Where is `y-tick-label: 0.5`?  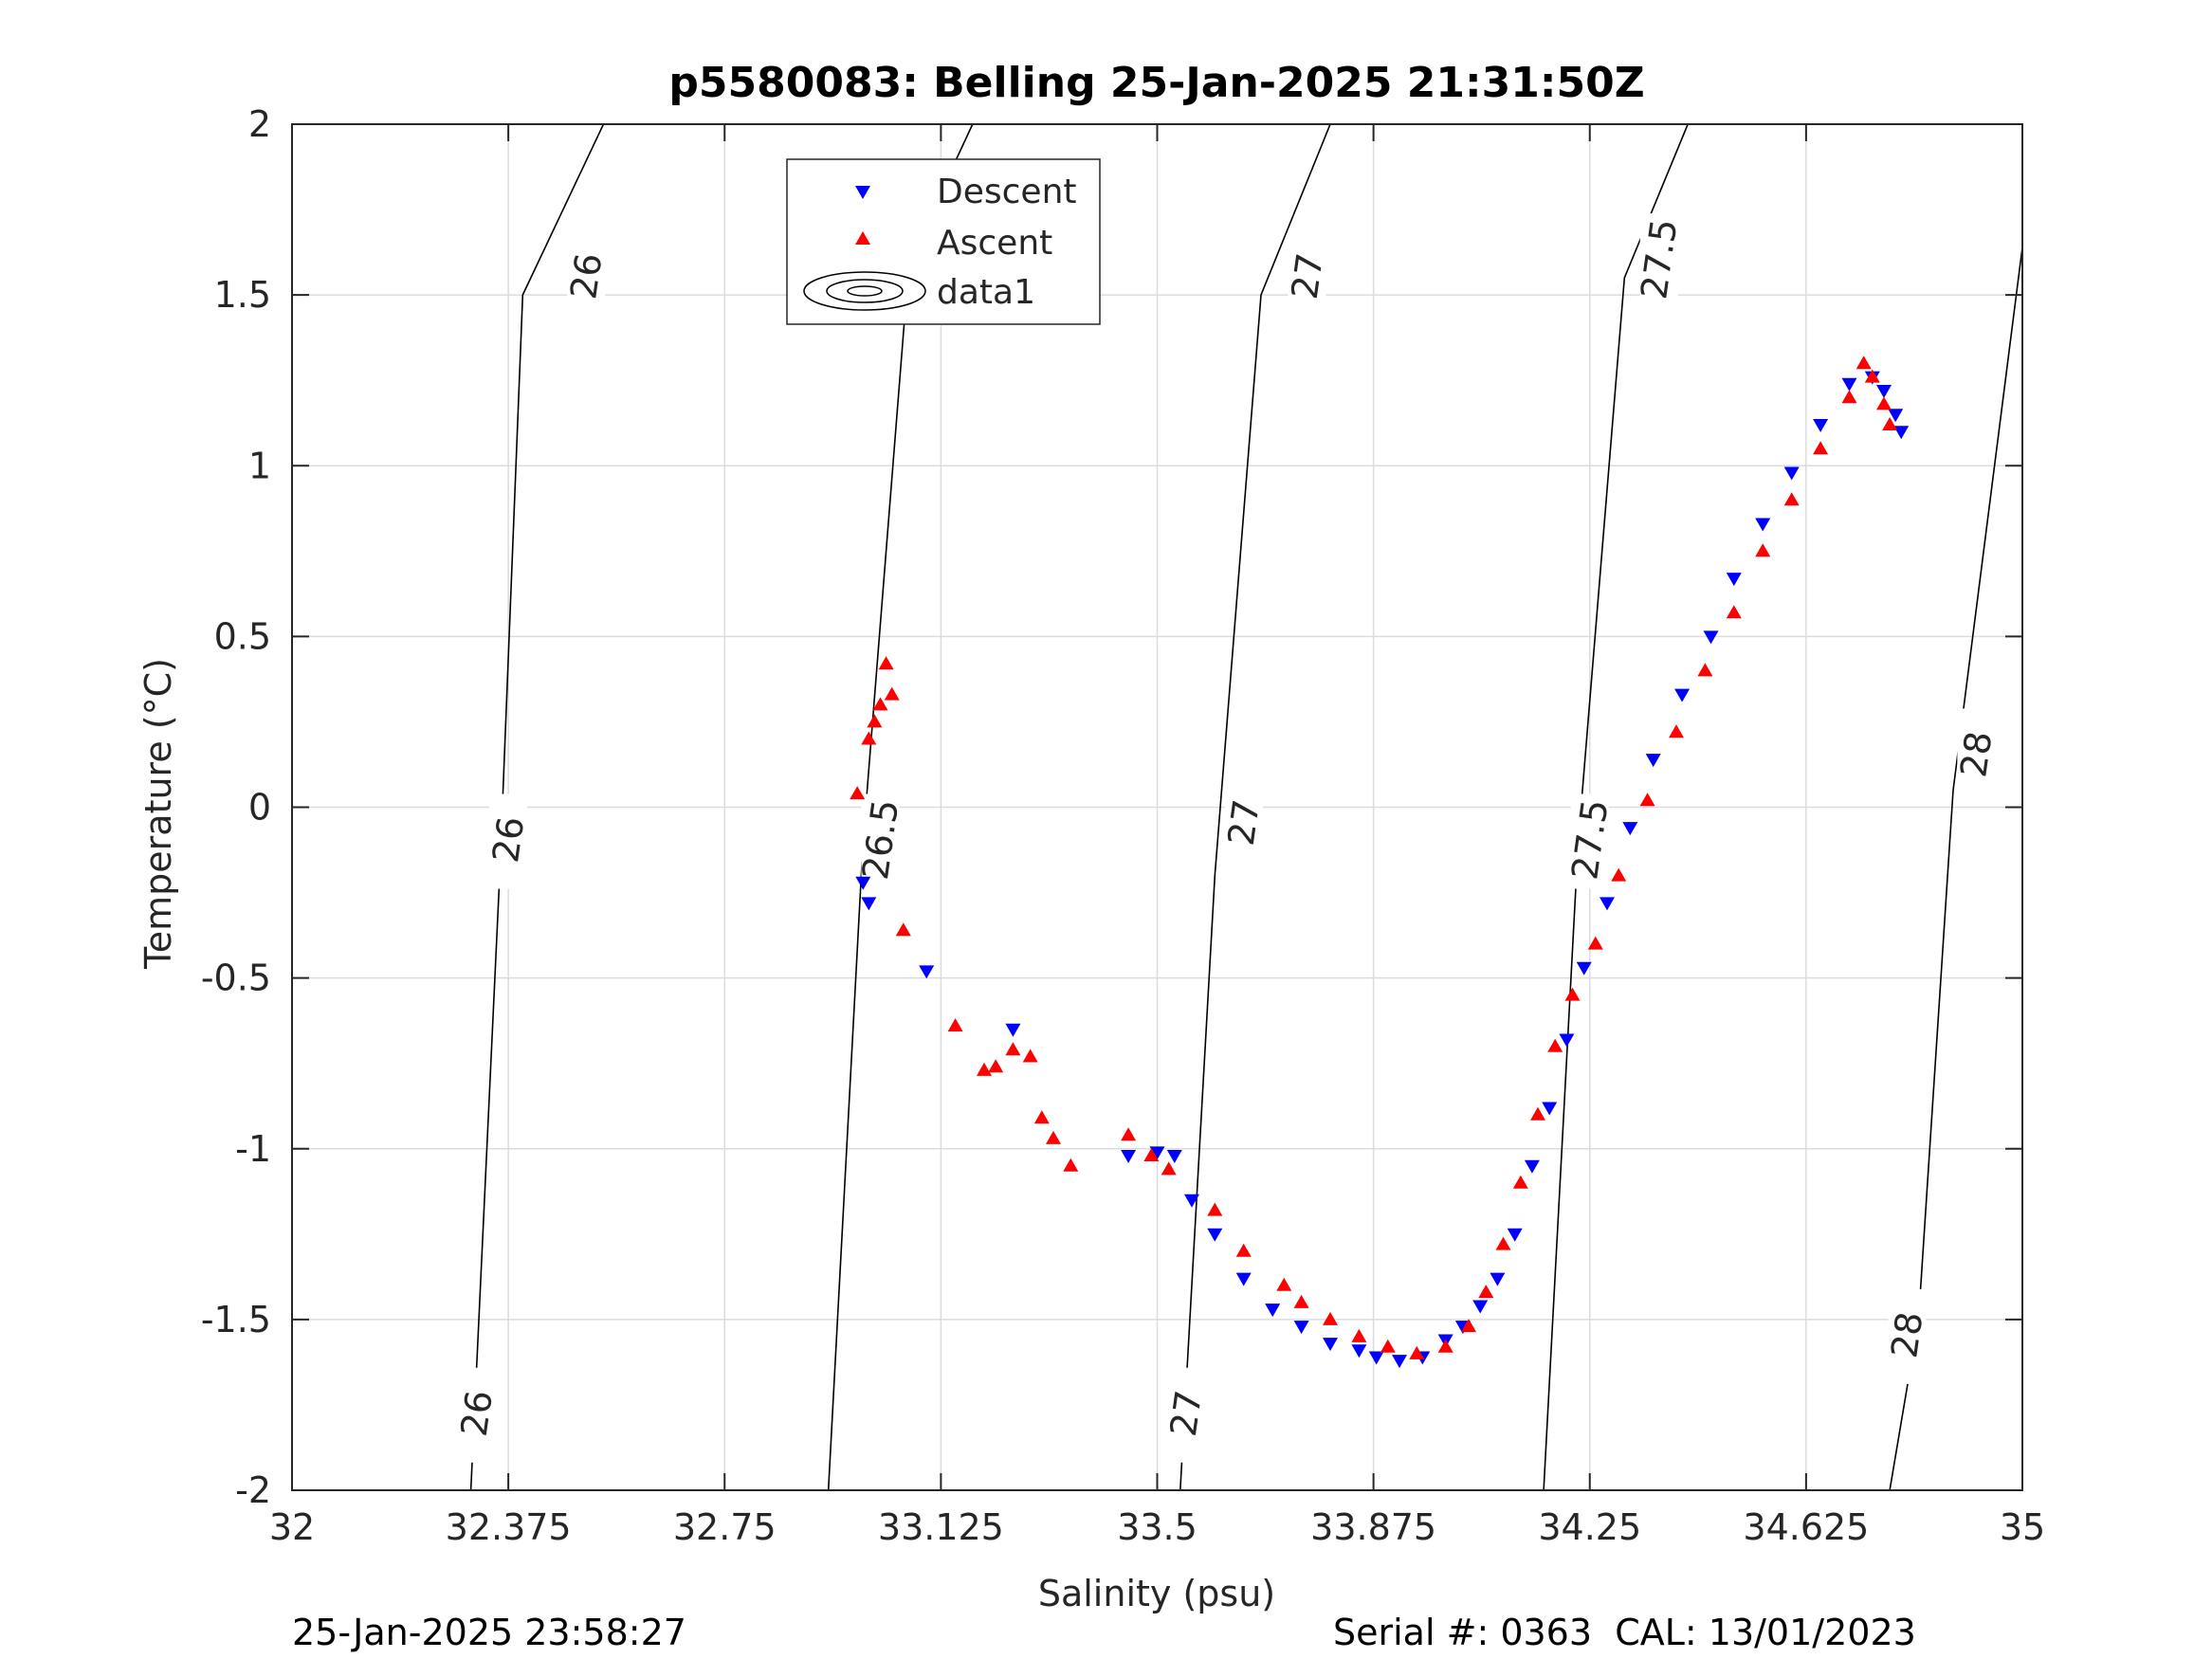 y-tick-label: 0.5 is located at coordinates (242, 636).